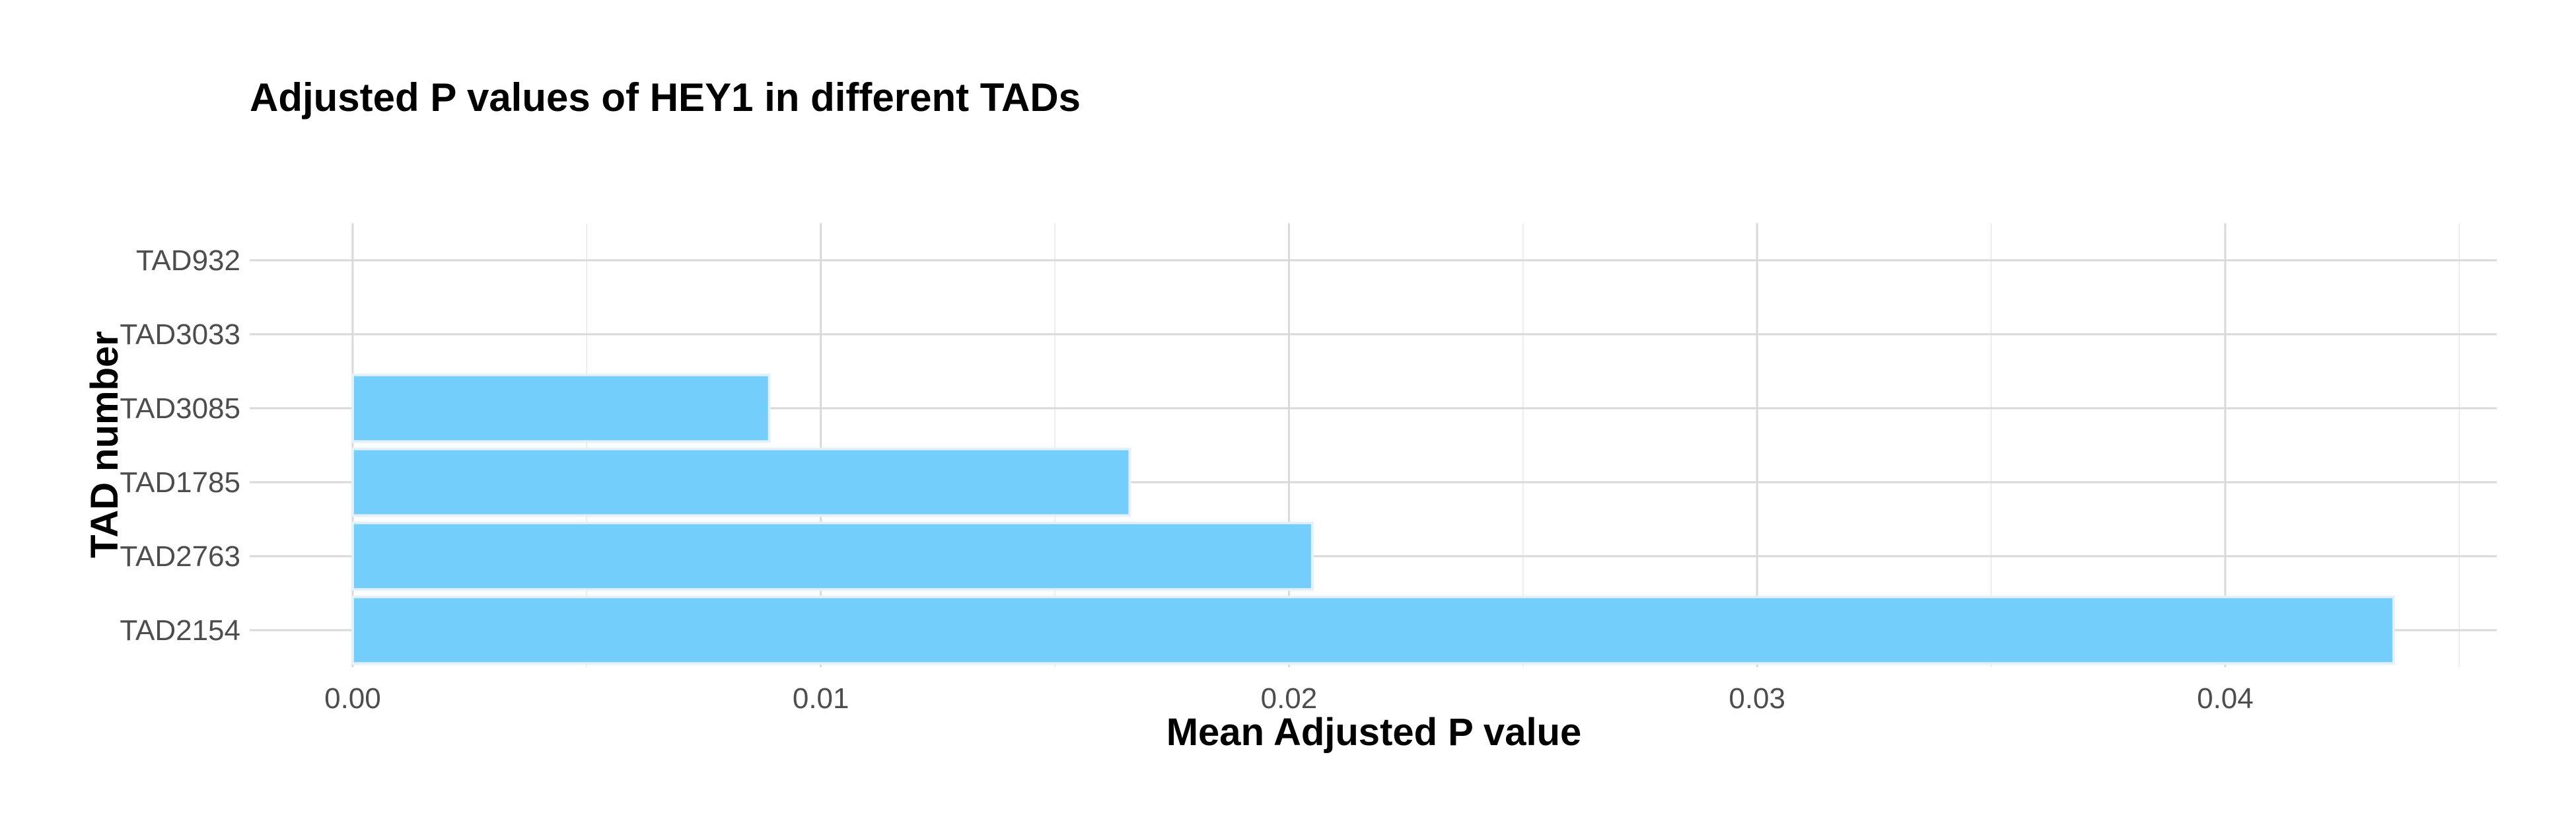  I want to click on bar-tad2763, so click(833, 556).